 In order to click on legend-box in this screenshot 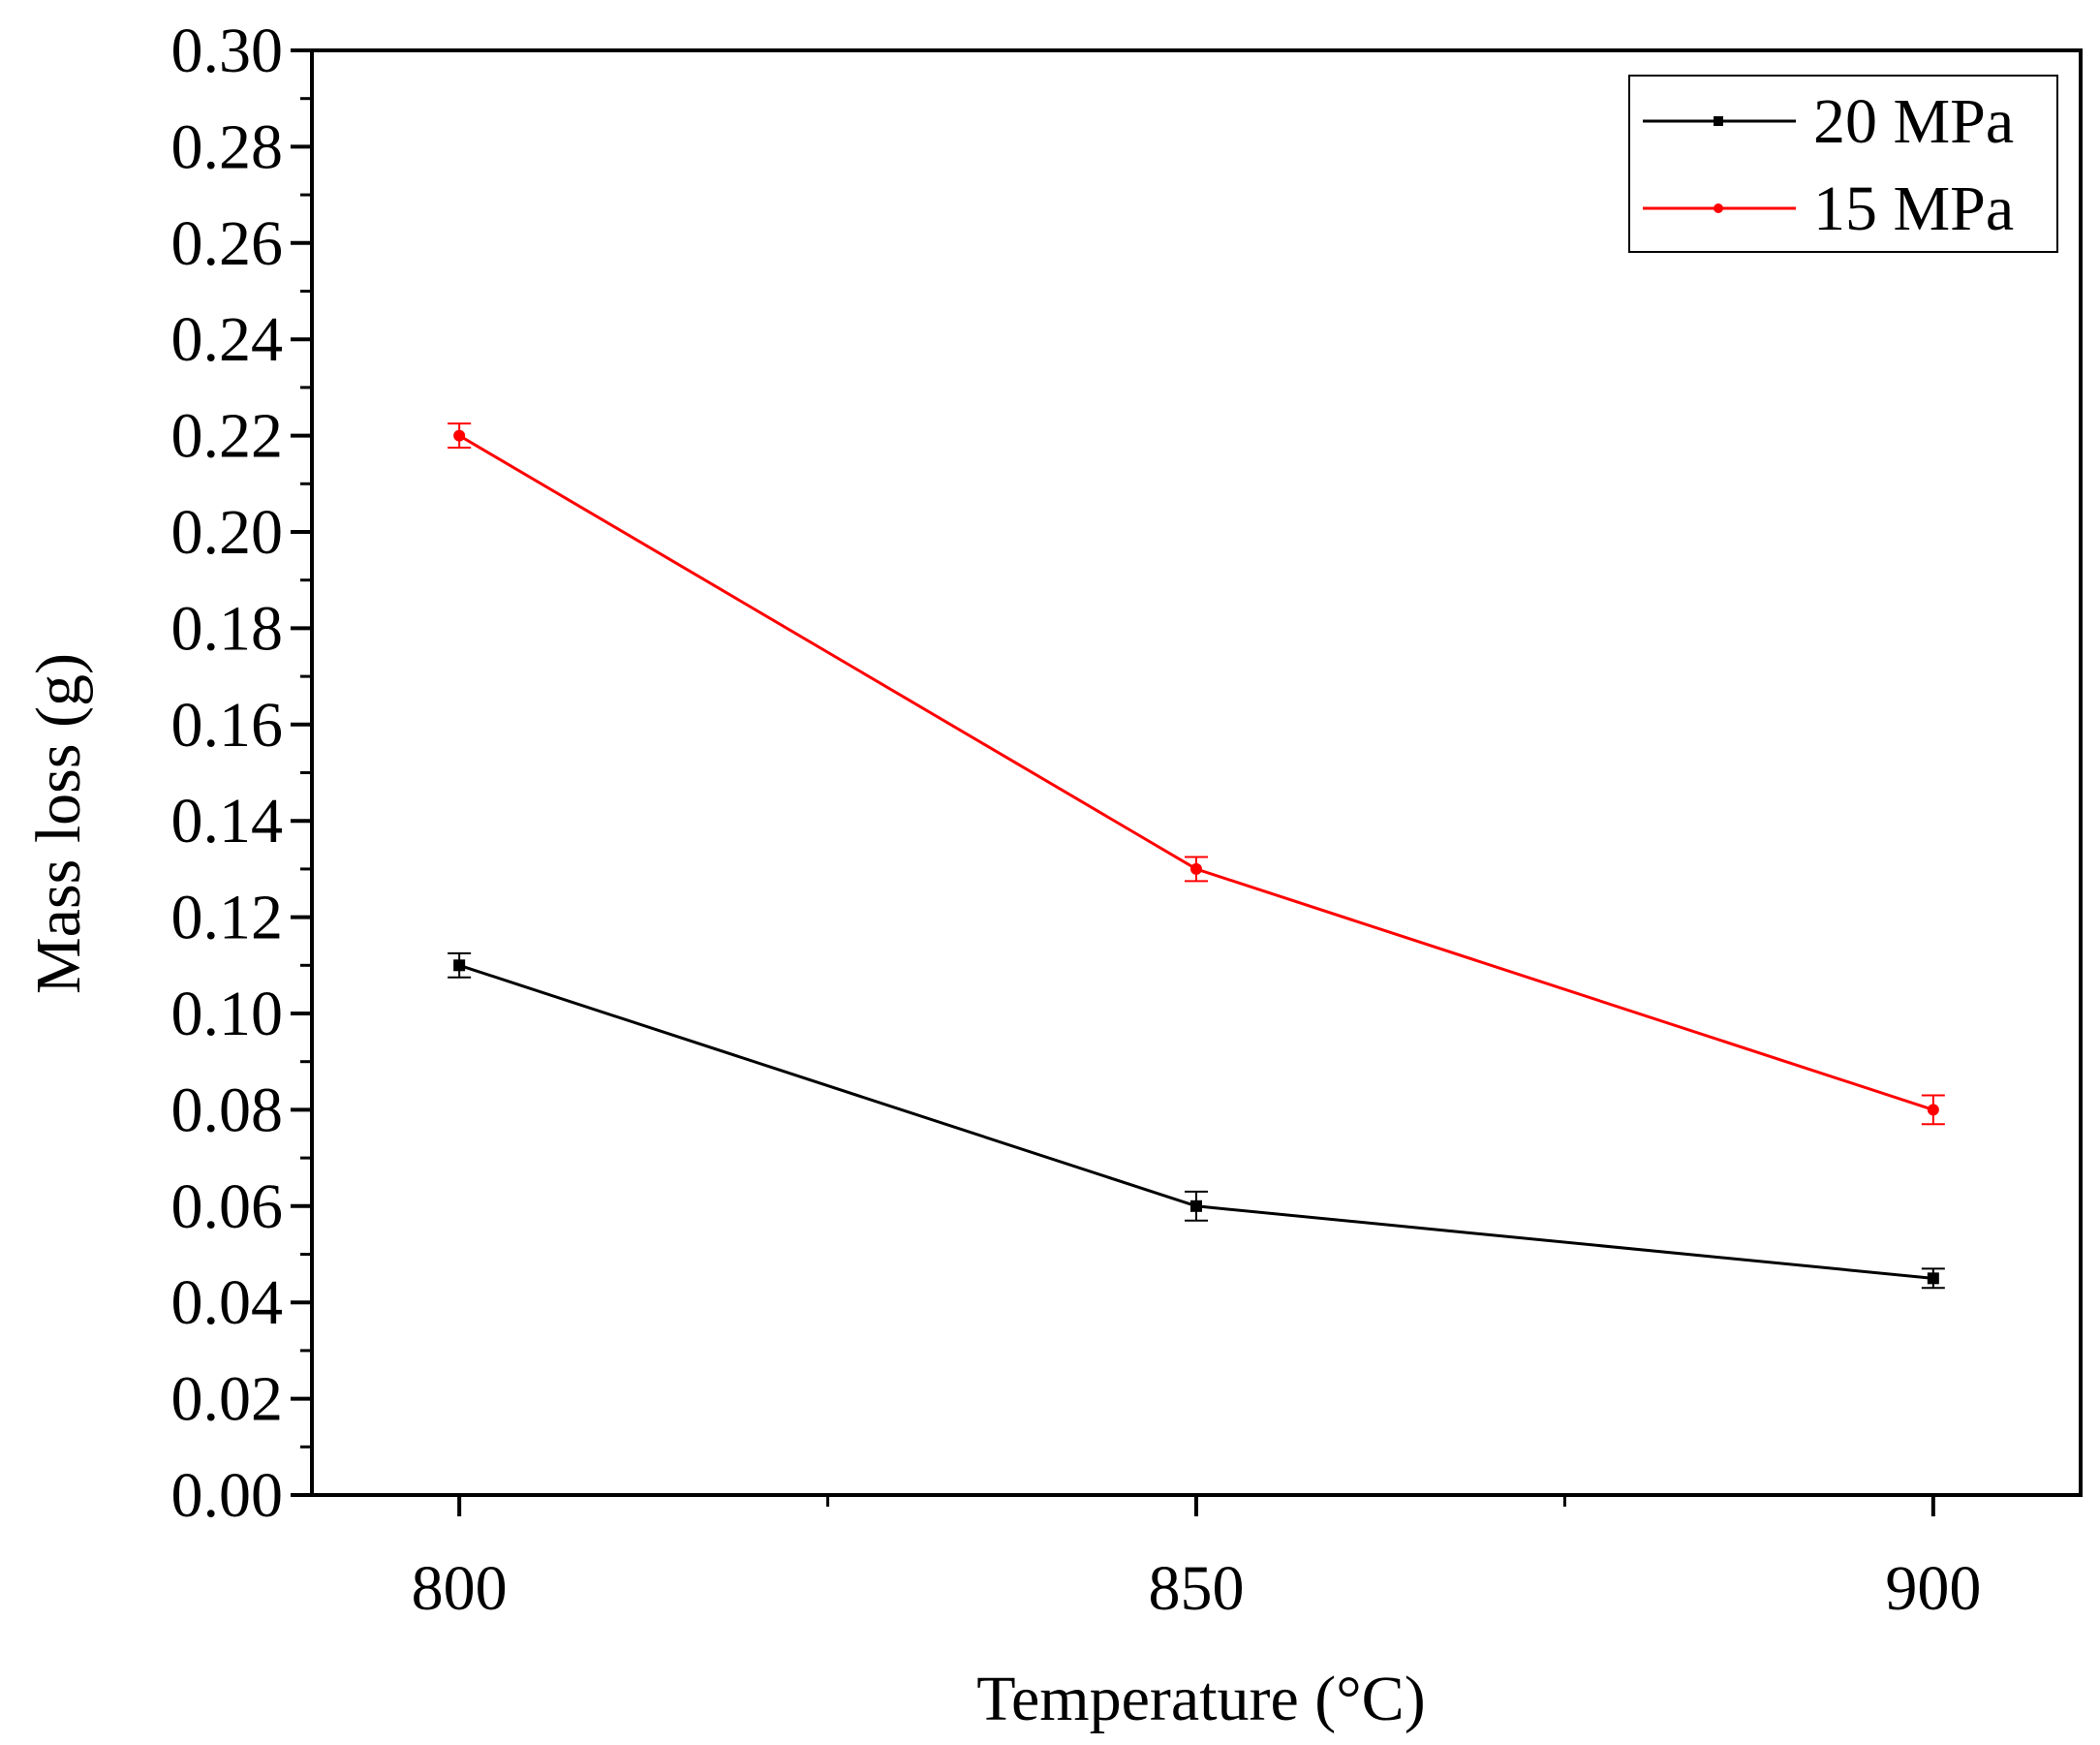, I will do `click(1843, 164)`.